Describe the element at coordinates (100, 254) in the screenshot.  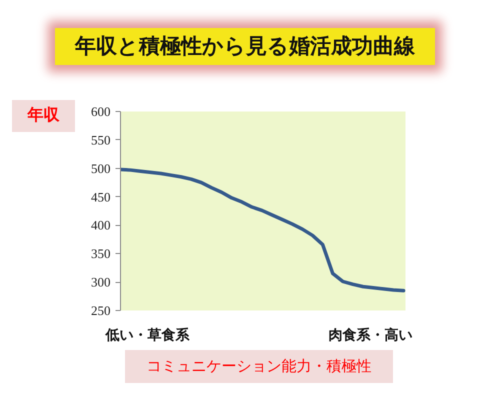
I see `y-tick-label: 350` at that location.